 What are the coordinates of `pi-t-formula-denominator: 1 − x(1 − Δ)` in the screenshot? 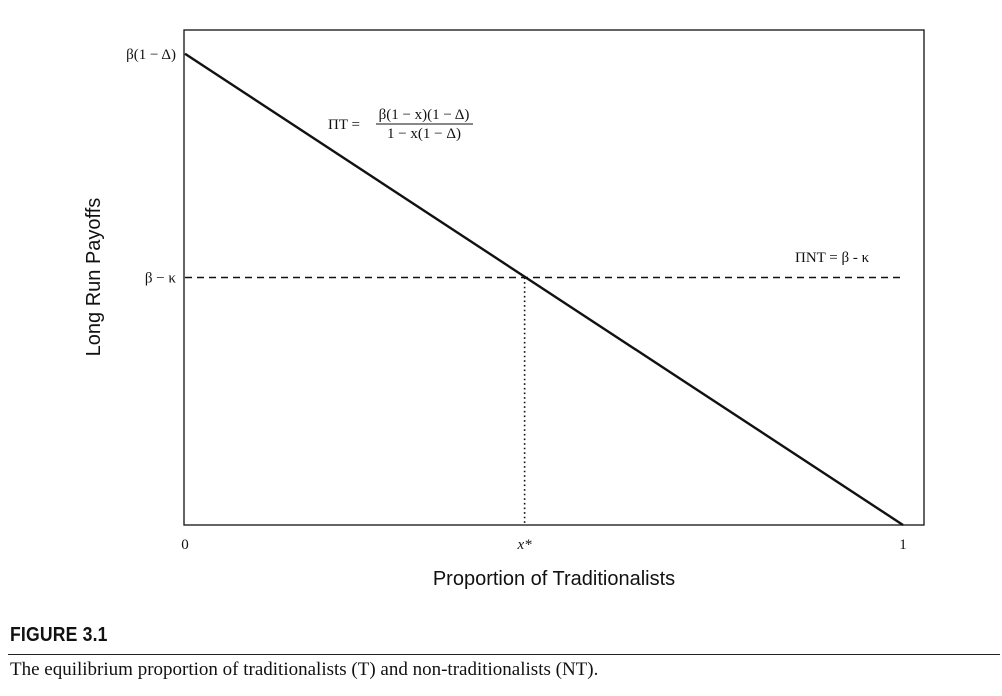 It's located at (424, 134).